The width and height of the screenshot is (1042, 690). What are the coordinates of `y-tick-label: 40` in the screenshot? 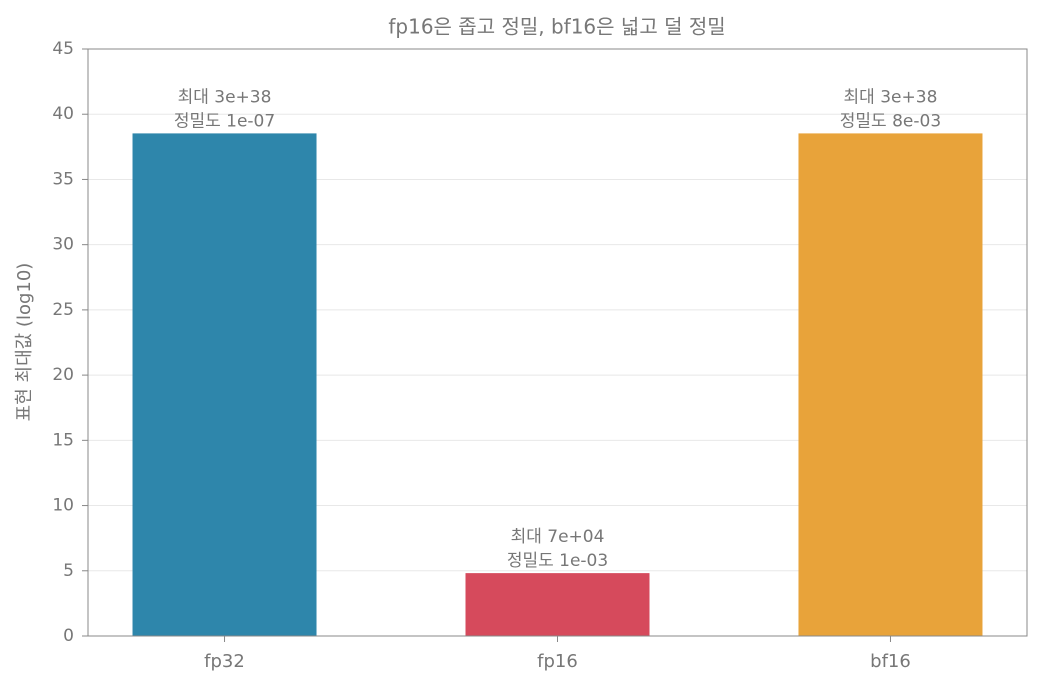 It's located at (63, 114).